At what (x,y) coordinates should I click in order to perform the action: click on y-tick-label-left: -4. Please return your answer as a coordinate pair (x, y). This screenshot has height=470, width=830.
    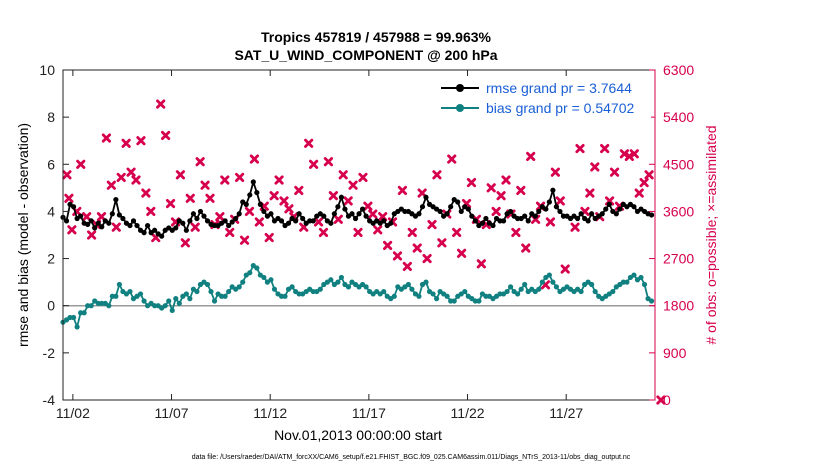
    Looking at the image, I should click on (49, 400).